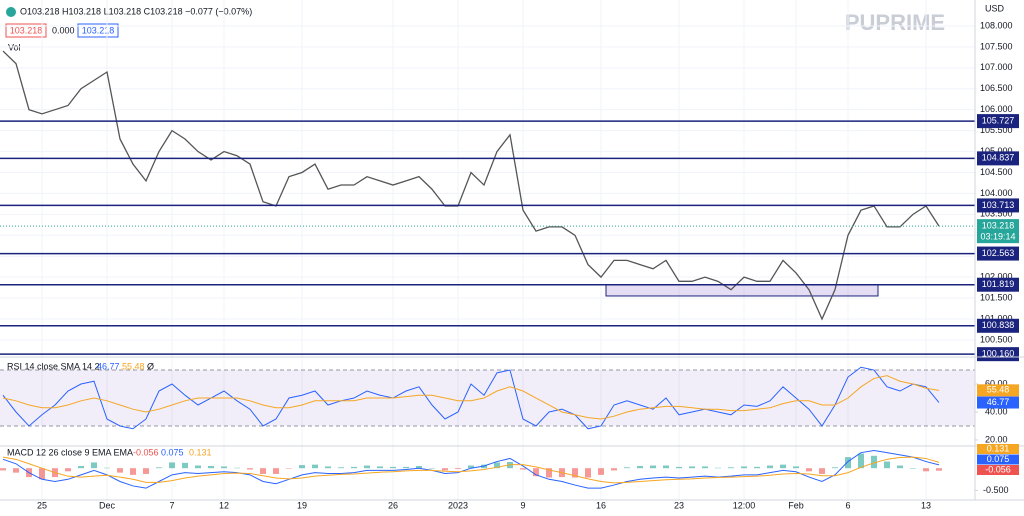 This screenshot has width=1024, height=516. Describe the element at coordinates (996, 130) in the screenshot. I see `y-tick-label: 105.500` at that location.